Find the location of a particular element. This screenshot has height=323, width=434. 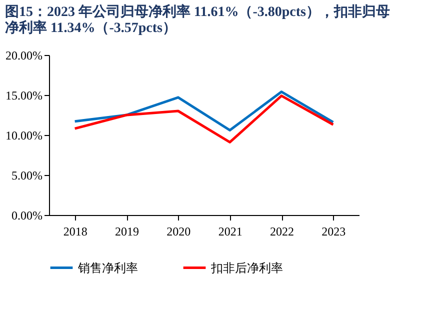

y-tick-label: 15.00% is located at coordinates (24, 95).